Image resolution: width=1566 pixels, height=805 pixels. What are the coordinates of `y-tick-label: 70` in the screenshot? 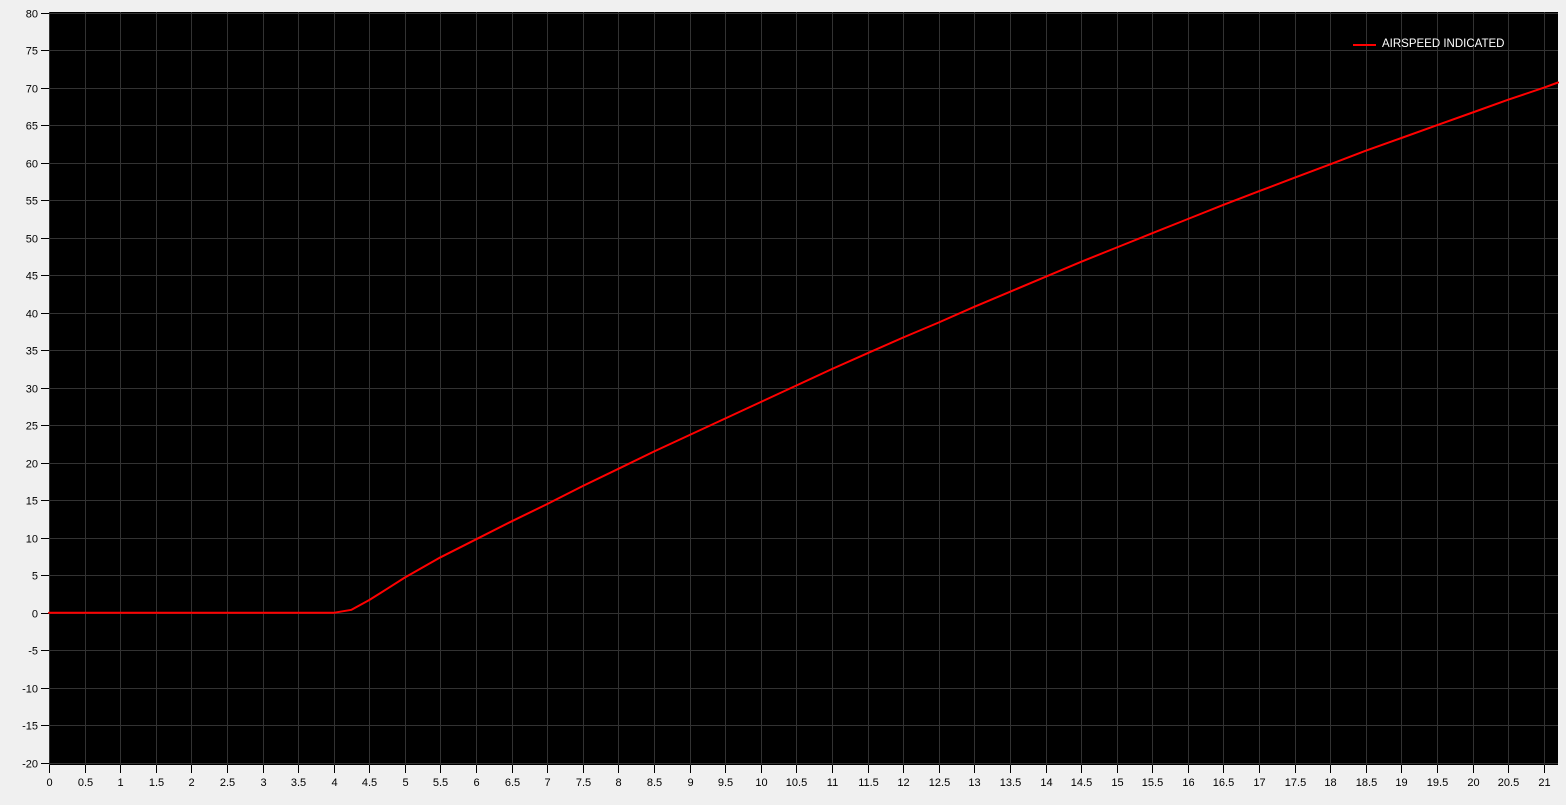 It's located at (32, 90).